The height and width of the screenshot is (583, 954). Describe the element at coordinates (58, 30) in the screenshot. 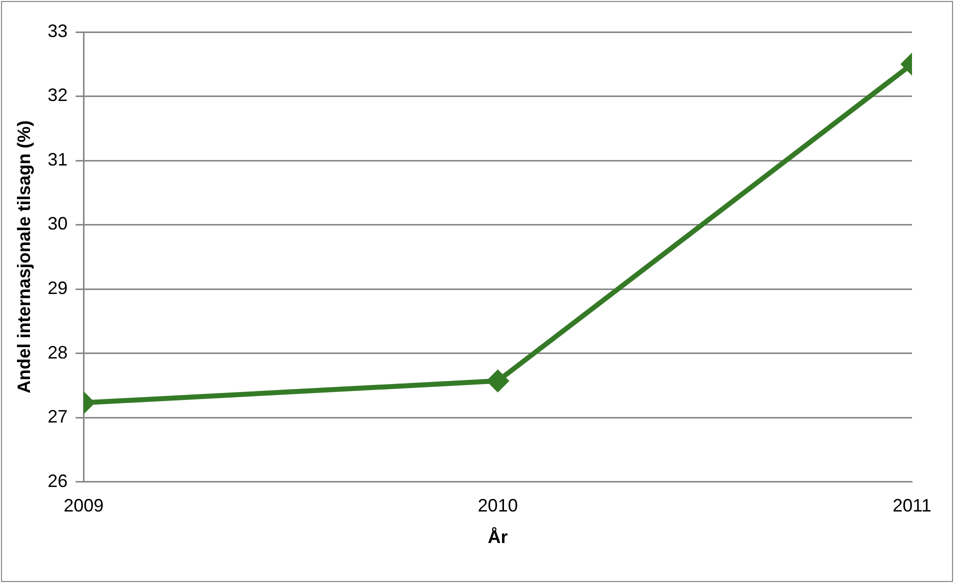

I see `y-tick-label: 33` at that location.